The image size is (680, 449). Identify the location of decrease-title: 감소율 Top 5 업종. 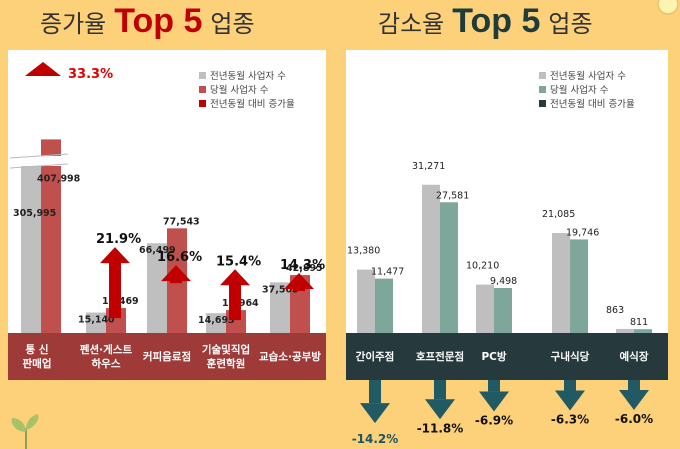
(485, 24).